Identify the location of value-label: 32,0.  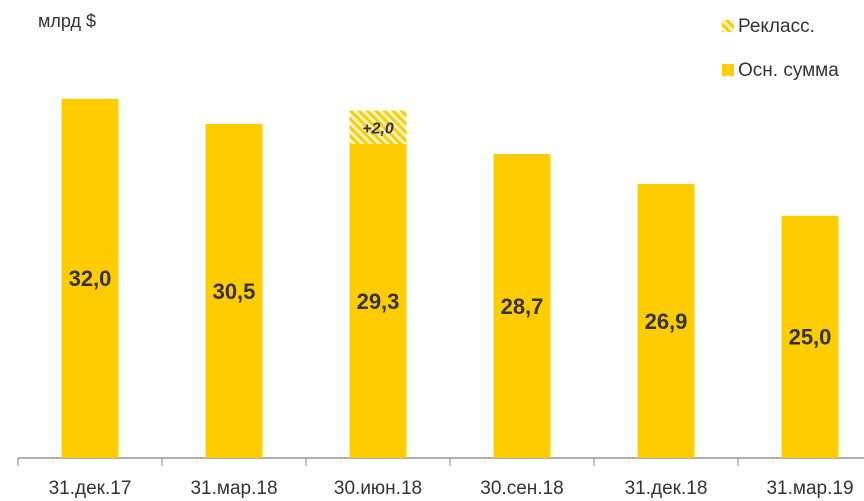
(90, 278).